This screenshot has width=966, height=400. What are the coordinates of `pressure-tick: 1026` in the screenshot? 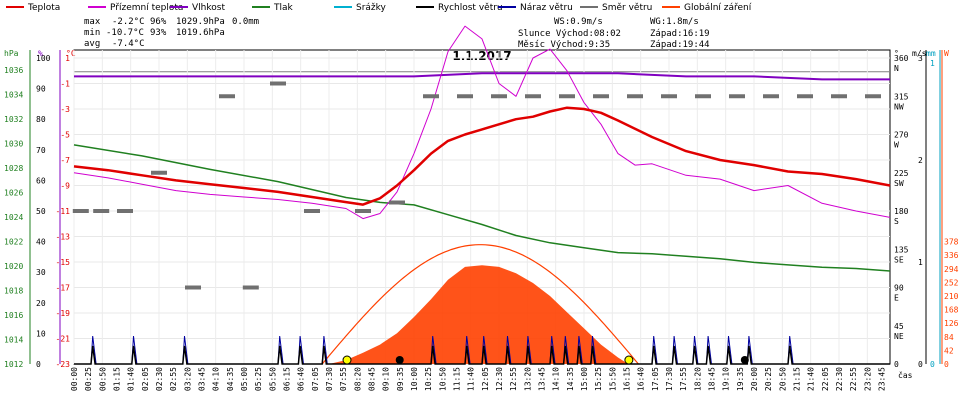 It's located at (13, 193).